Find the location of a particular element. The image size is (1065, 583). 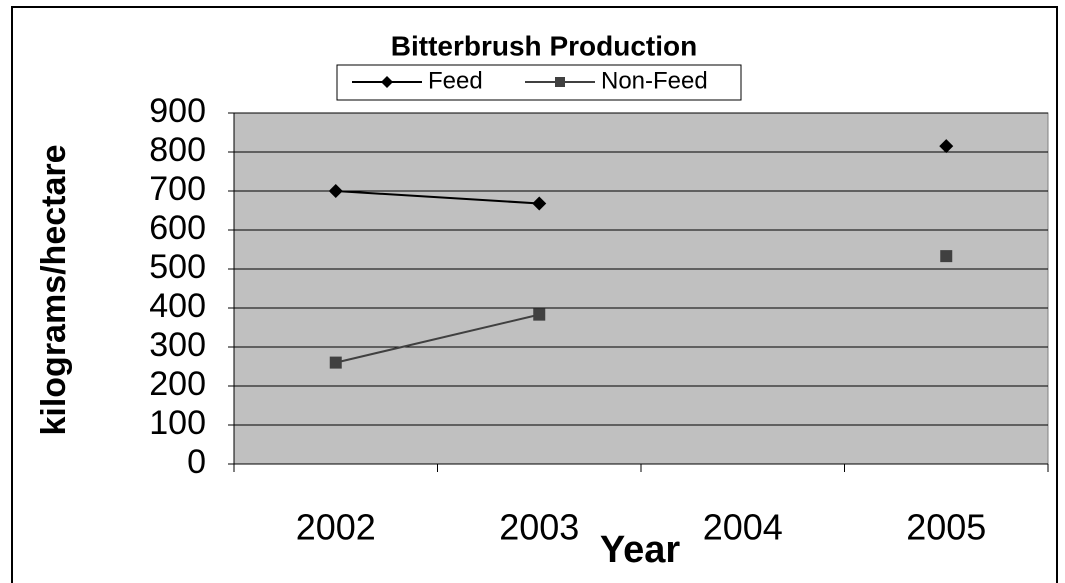

y-tick-label: 600 is located at coordinates (177, 228).